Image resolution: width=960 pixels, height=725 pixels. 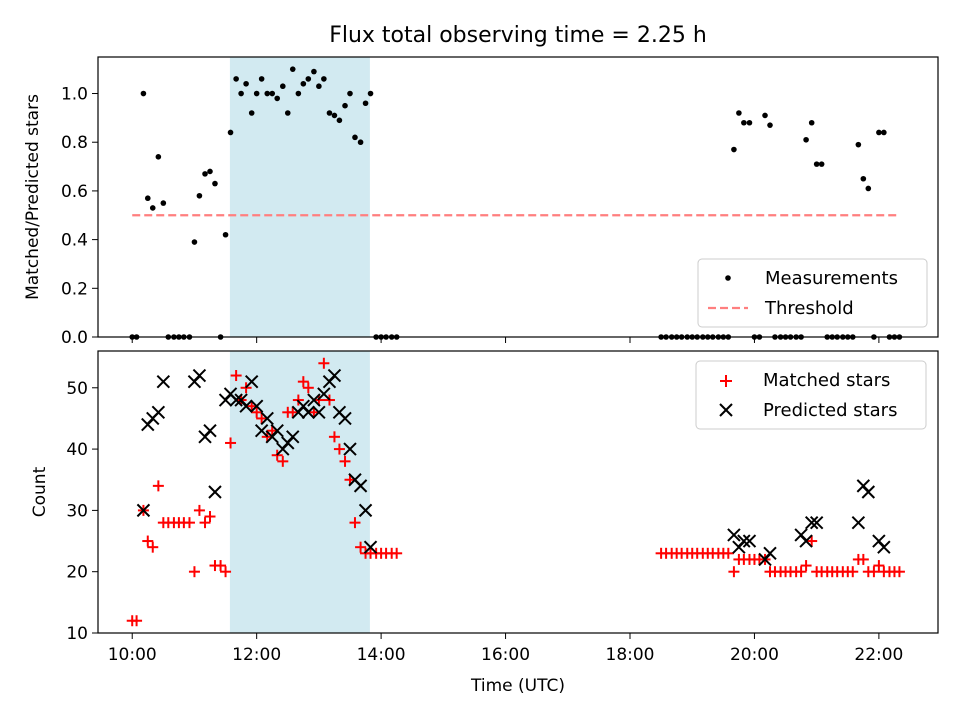 I want to click on y-tick-label: 10, so click(x=77, y=634).